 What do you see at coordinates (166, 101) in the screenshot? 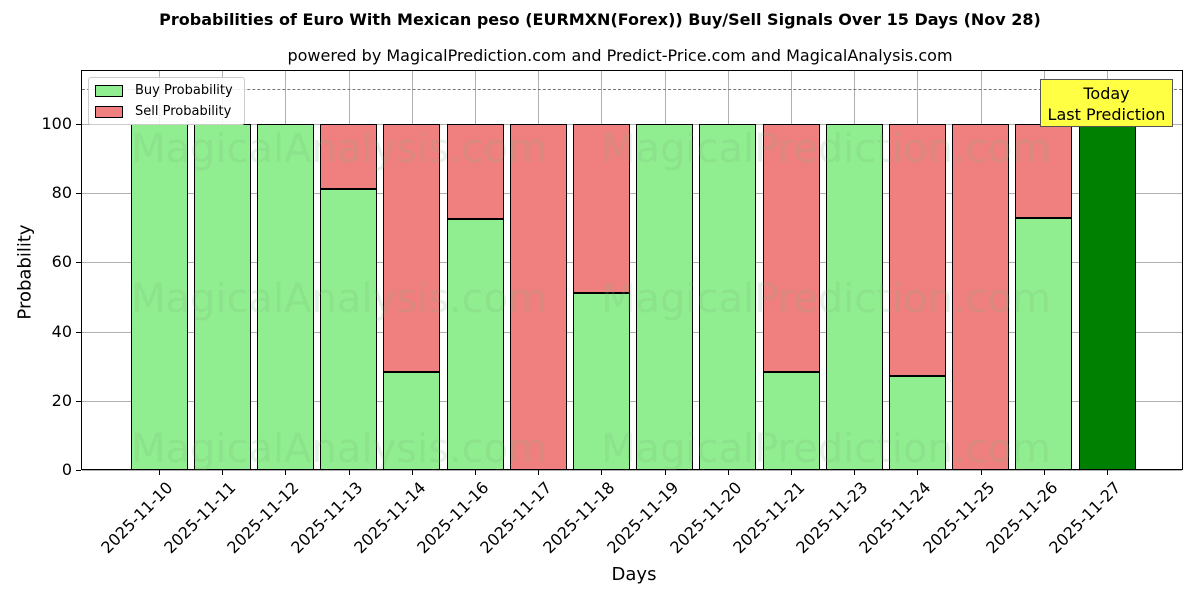
I see `legend: Buy Probability Sell Probability` at bounding box center [166, 101].